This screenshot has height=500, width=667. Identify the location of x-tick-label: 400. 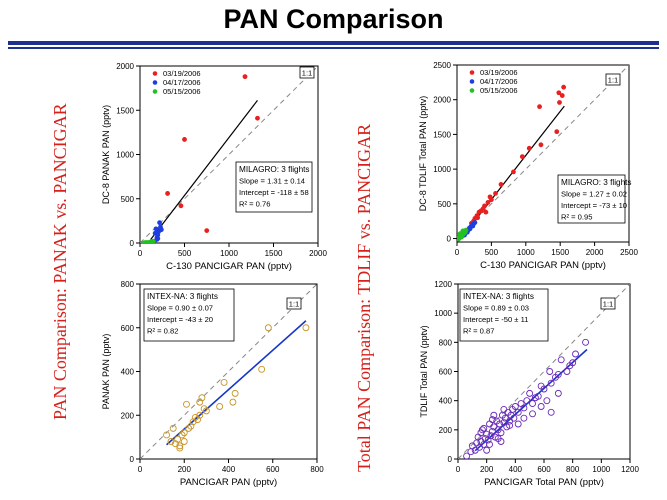
(516, 469).